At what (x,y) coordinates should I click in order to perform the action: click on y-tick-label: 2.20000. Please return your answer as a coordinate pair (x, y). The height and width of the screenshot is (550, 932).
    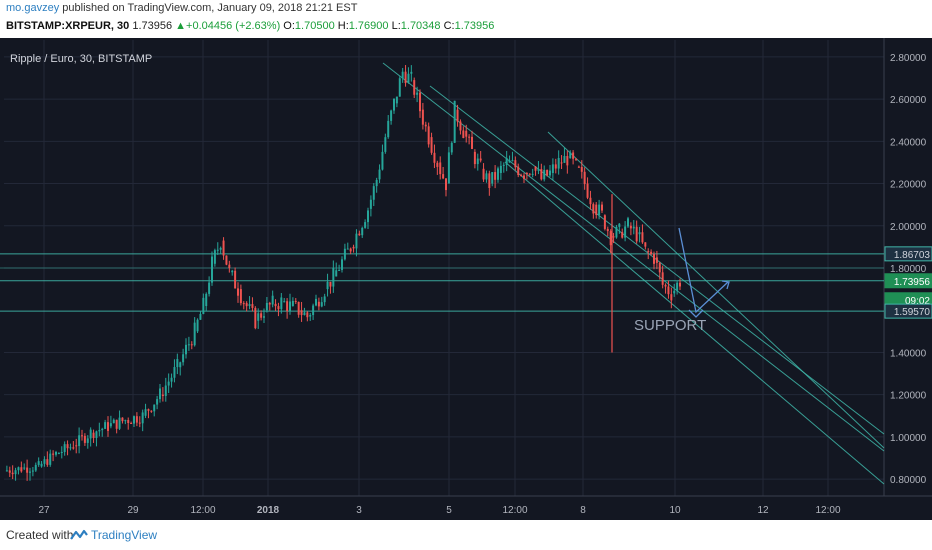
    Looking at the image, I should click on (908, 185).